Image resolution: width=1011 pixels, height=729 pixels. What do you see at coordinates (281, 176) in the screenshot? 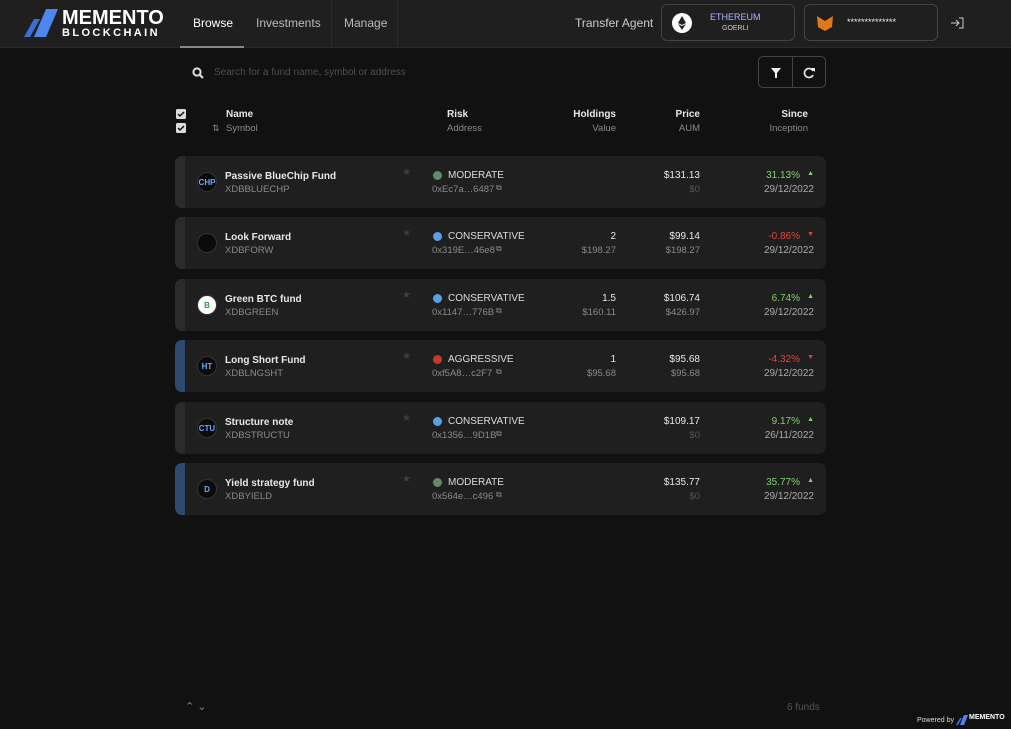
I see `fund-name: Passive BlueChip Fund` at bounding box center [281, 176].